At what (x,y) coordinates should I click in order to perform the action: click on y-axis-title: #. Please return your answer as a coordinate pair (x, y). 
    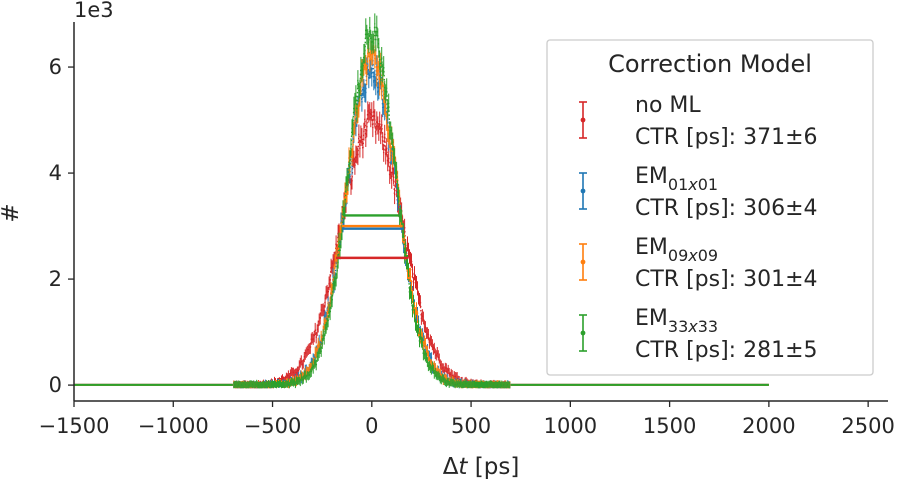
    Looking at the image, I should click on (12, 212).